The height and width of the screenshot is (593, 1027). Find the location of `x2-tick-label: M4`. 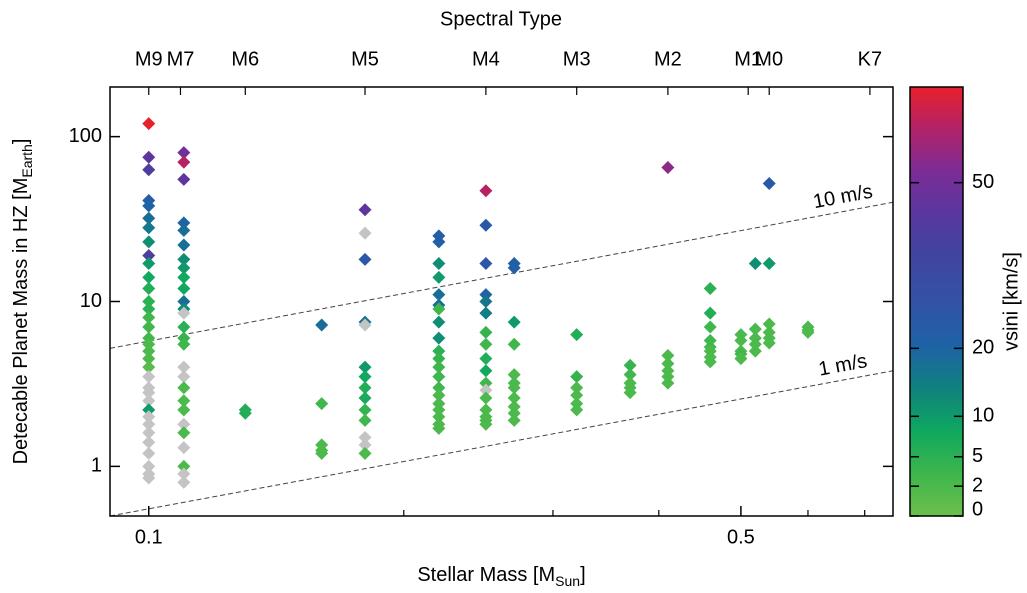

x2-tick-label: M4 is located at coordinates (486, 59).